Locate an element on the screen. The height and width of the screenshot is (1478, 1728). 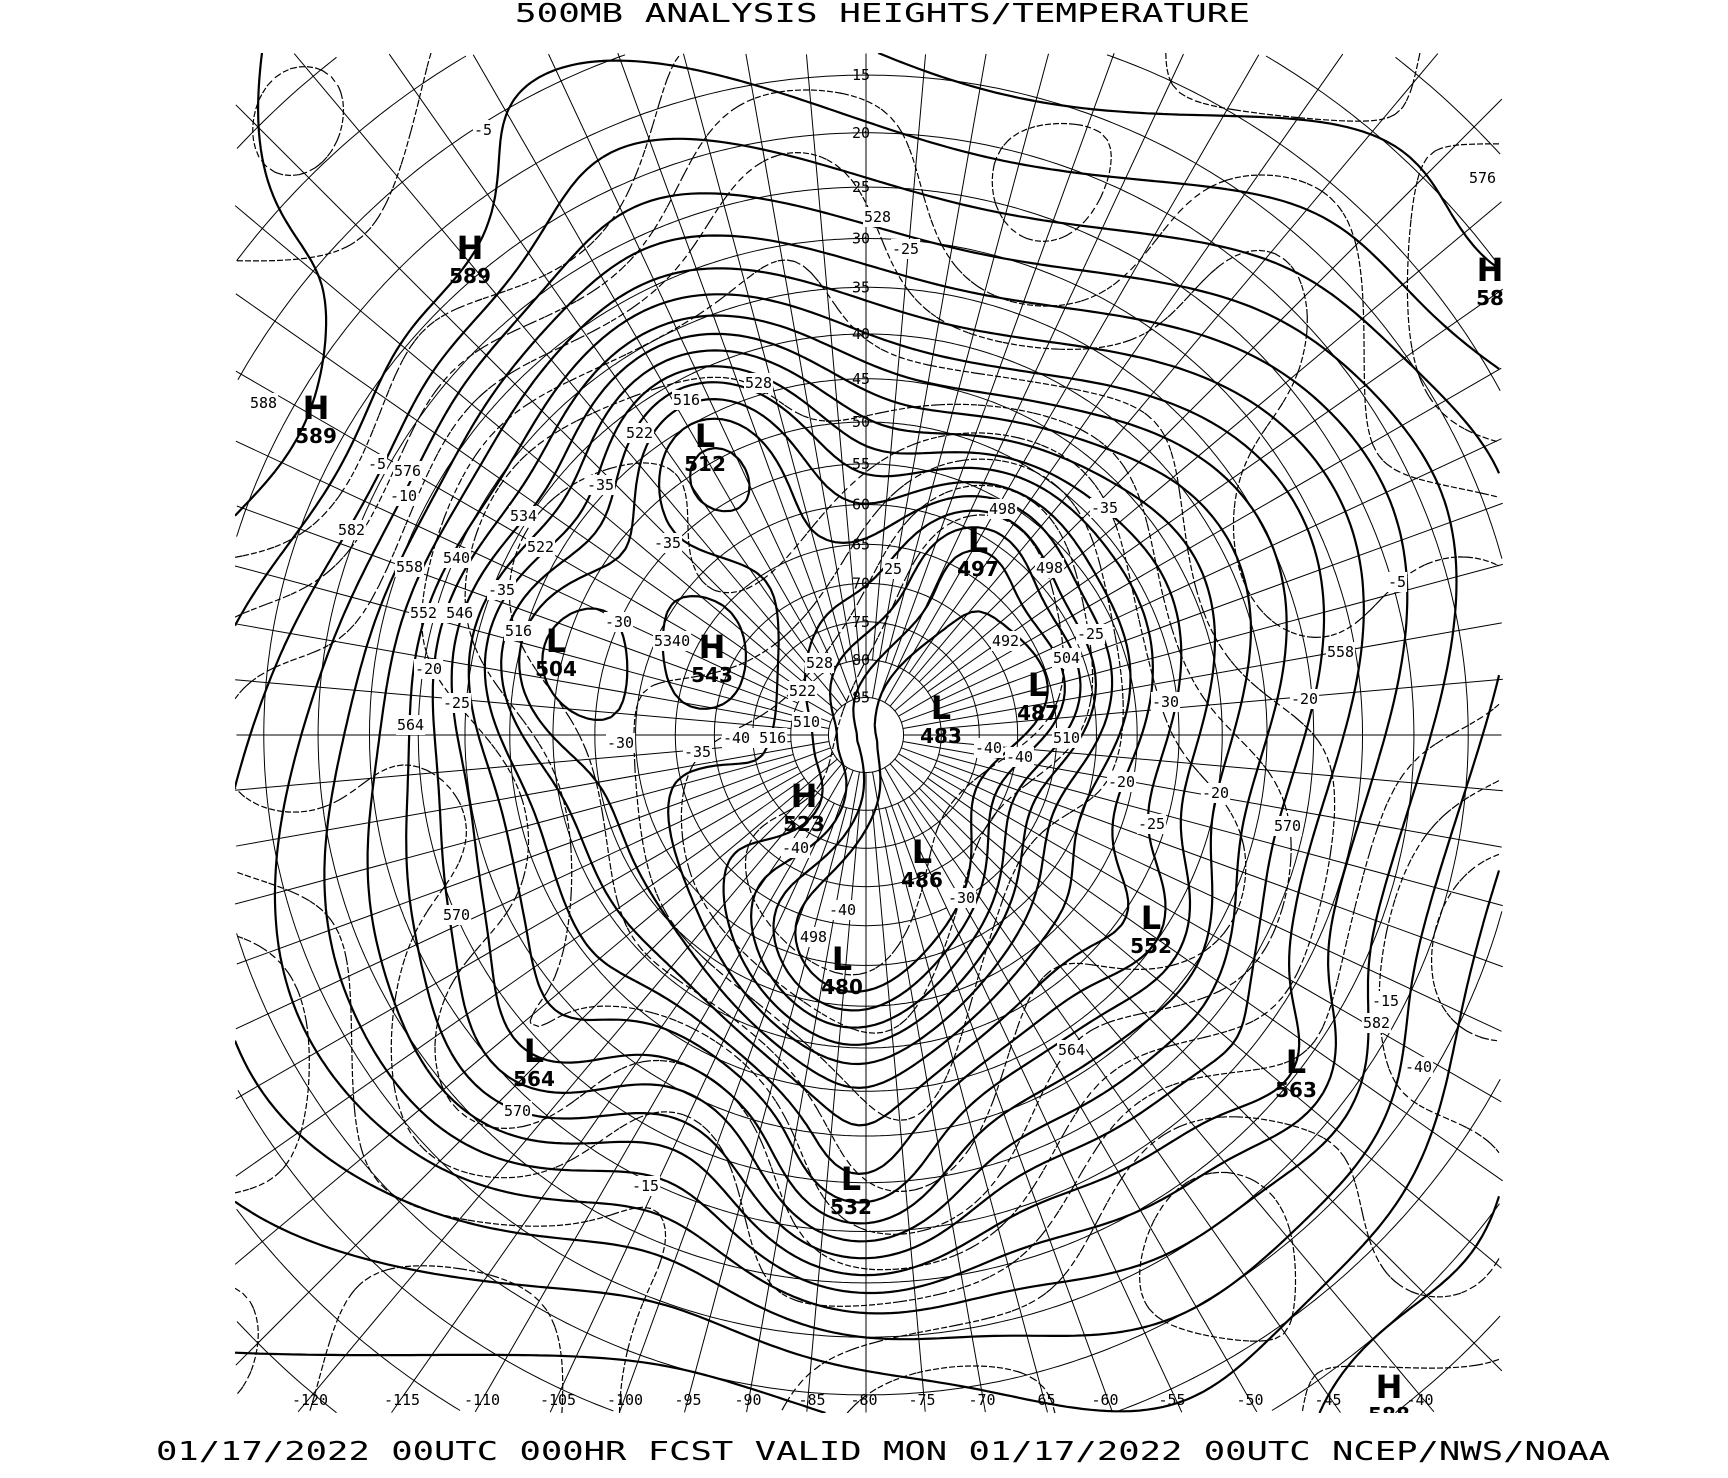
longitude-label: -60 is located at coordinates (1104, 1400).